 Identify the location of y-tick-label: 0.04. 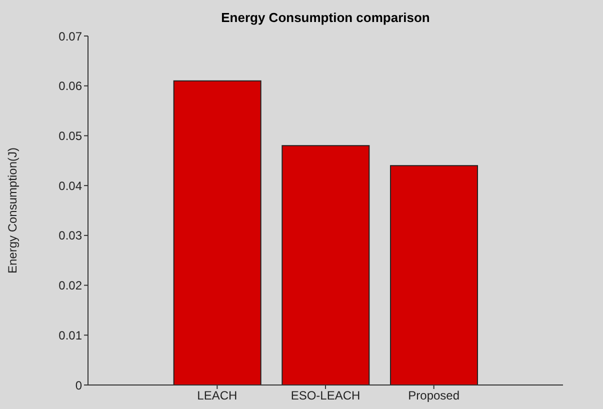
(70, 185).